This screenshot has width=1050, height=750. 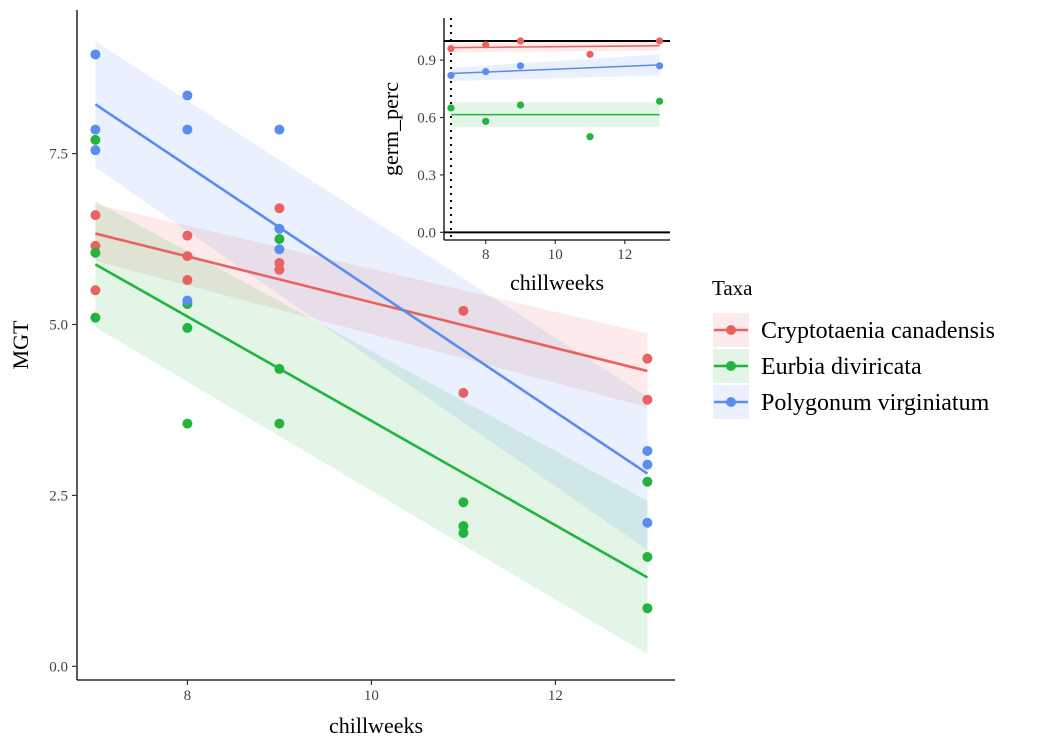 I want to click on inset-y-tick-label: 0.0, so click(x=426, y=233).